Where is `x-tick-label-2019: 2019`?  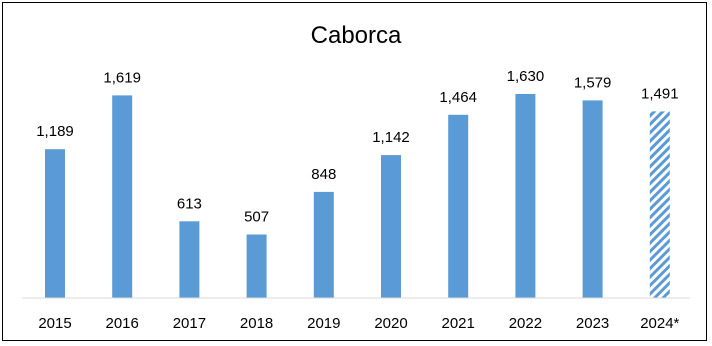 x-tick-label-2019: 2019 is located at coordinates (323, 323).